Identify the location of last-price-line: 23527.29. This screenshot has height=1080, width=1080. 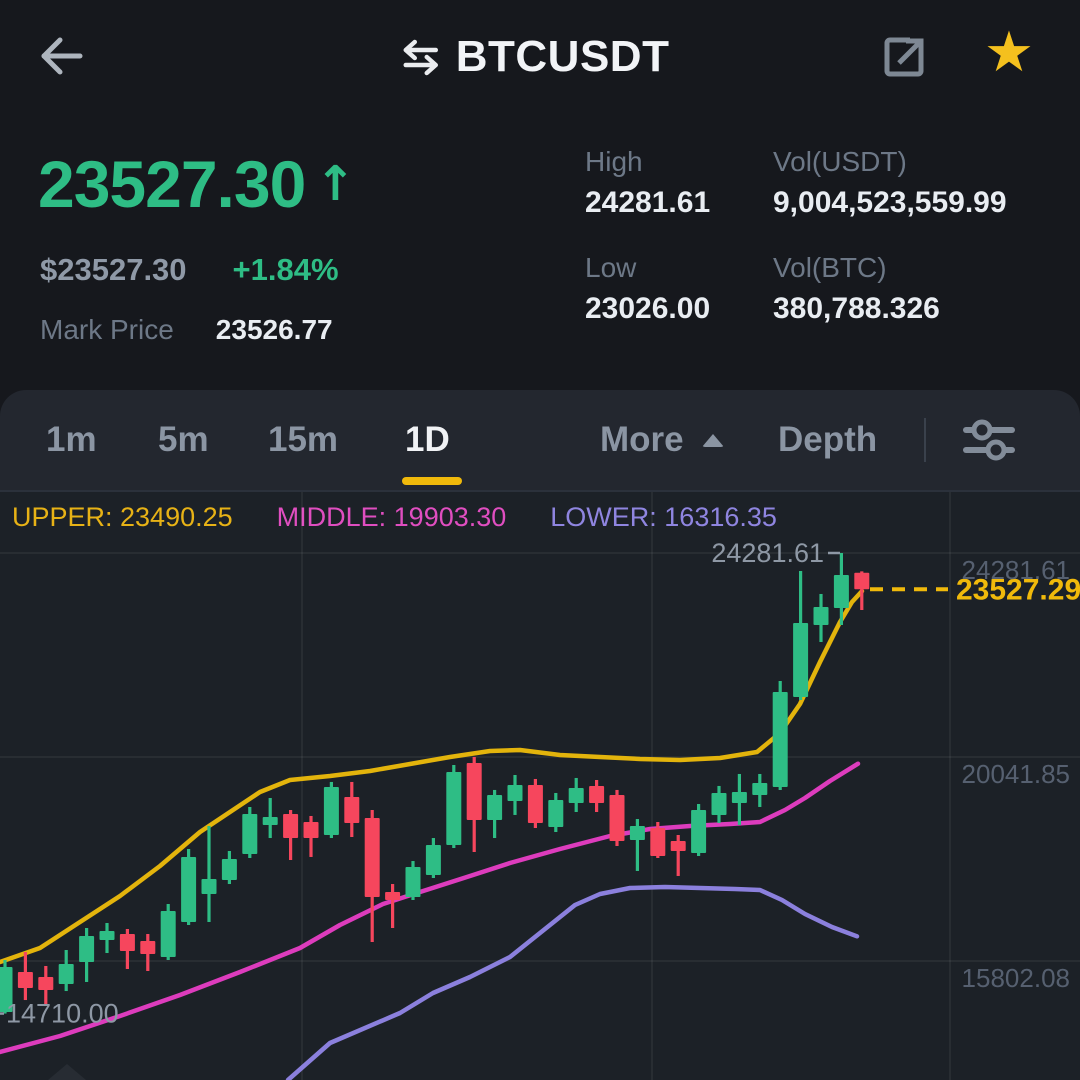
(975, 589).